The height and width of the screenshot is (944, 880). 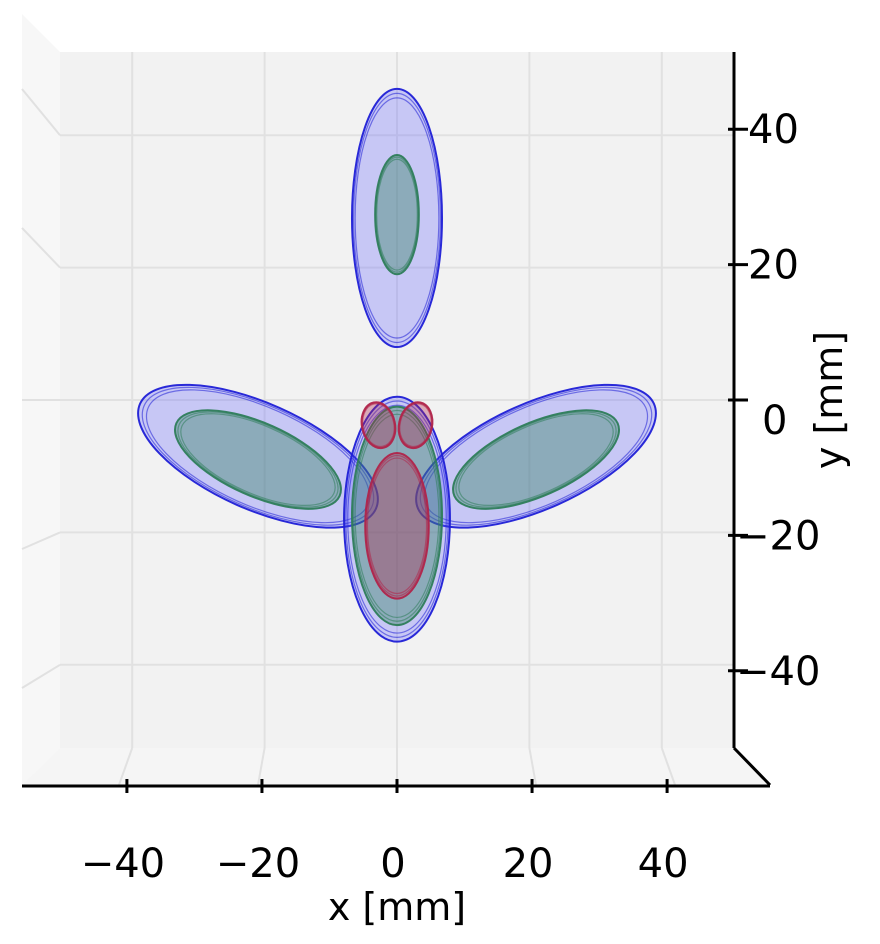 I want to click on y-tick-label-0: −40, so click(x=778, y=672).